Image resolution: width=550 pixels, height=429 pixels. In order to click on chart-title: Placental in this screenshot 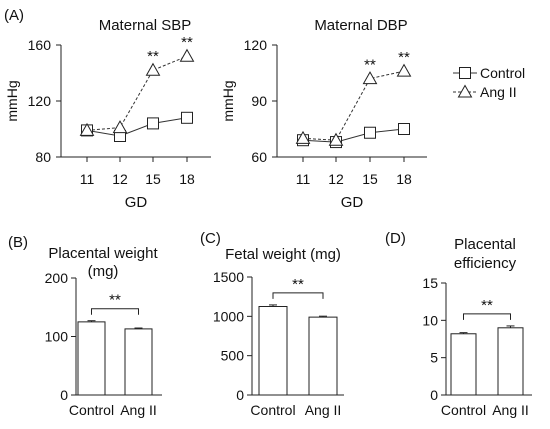, I will do `click(485, 244)`.